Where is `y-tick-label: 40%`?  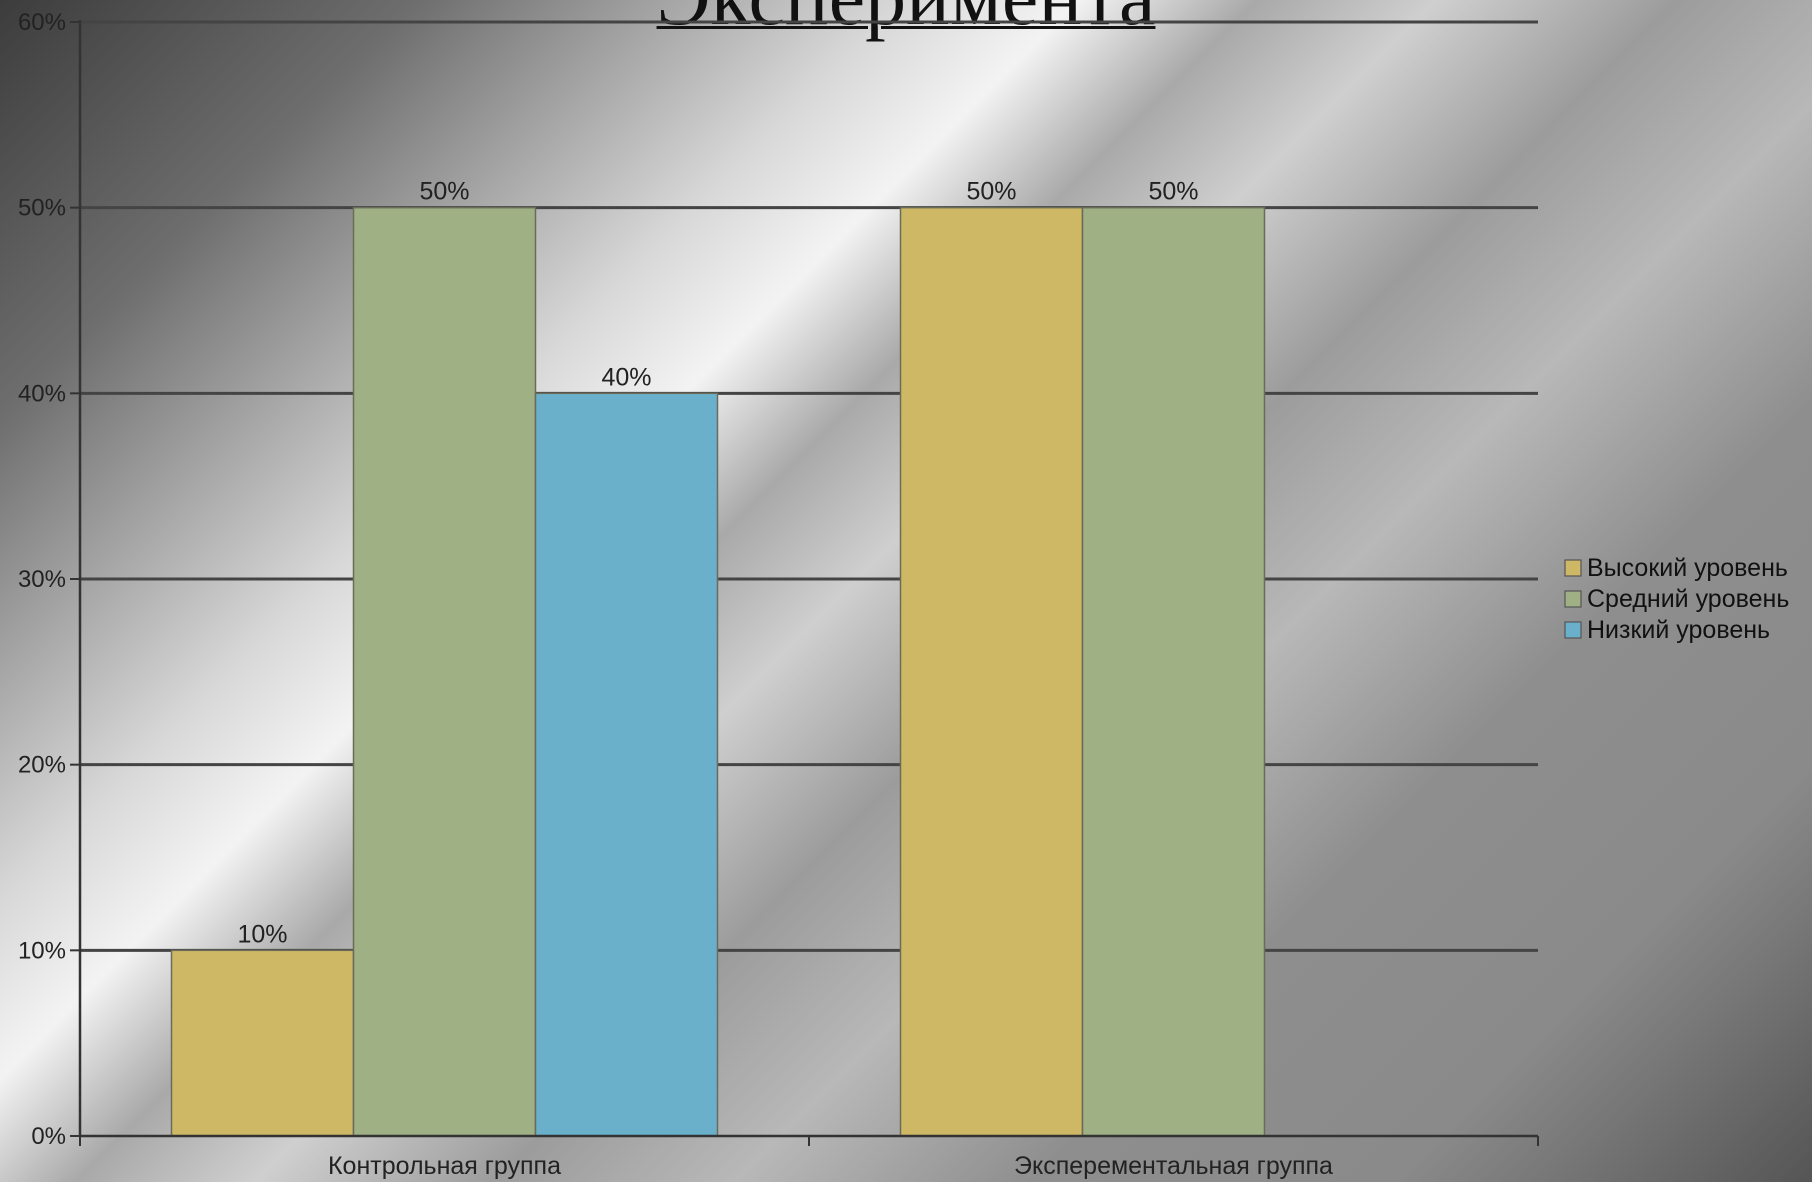
y-tick-label: 40% is located at coordinates (42, 393).